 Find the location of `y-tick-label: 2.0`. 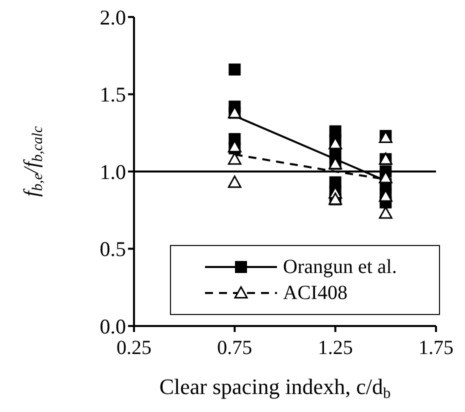

y-tick-label: 2.0 is located at coordinates (113, 17).